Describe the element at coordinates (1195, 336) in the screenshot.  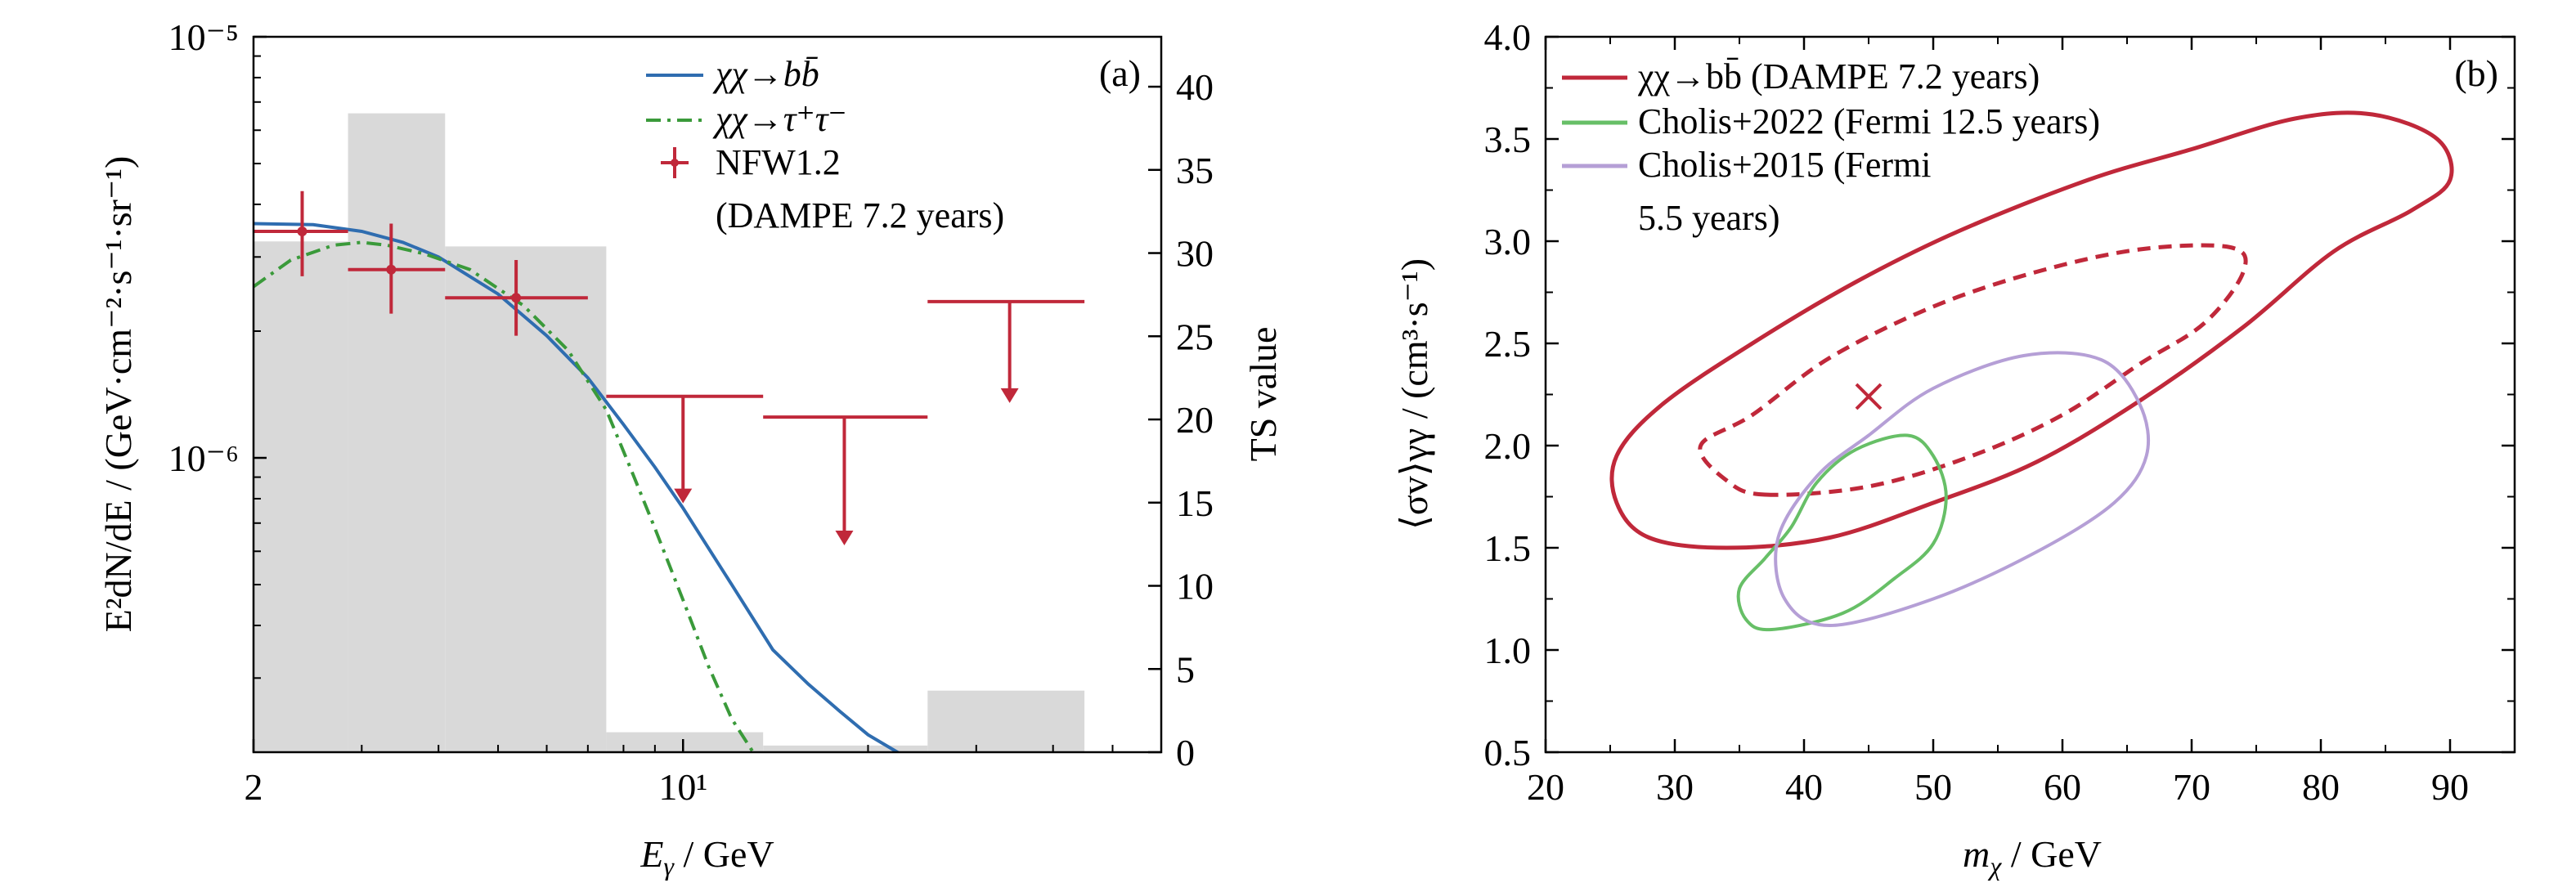
I see `y2-tick-label: 25` at that location.